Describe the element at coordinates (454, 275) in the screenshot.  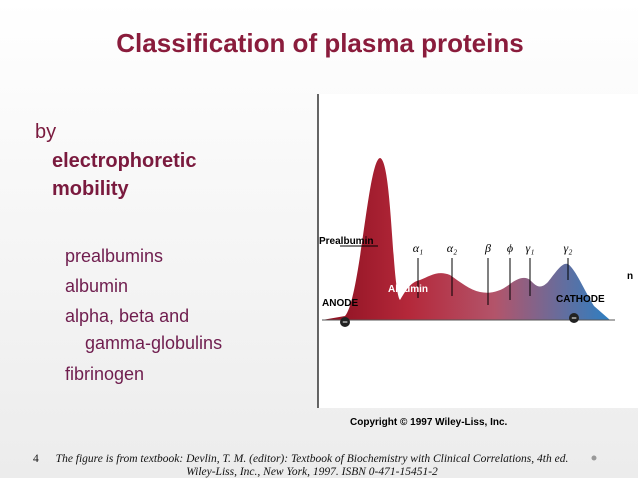
I see `arrows` at that location.